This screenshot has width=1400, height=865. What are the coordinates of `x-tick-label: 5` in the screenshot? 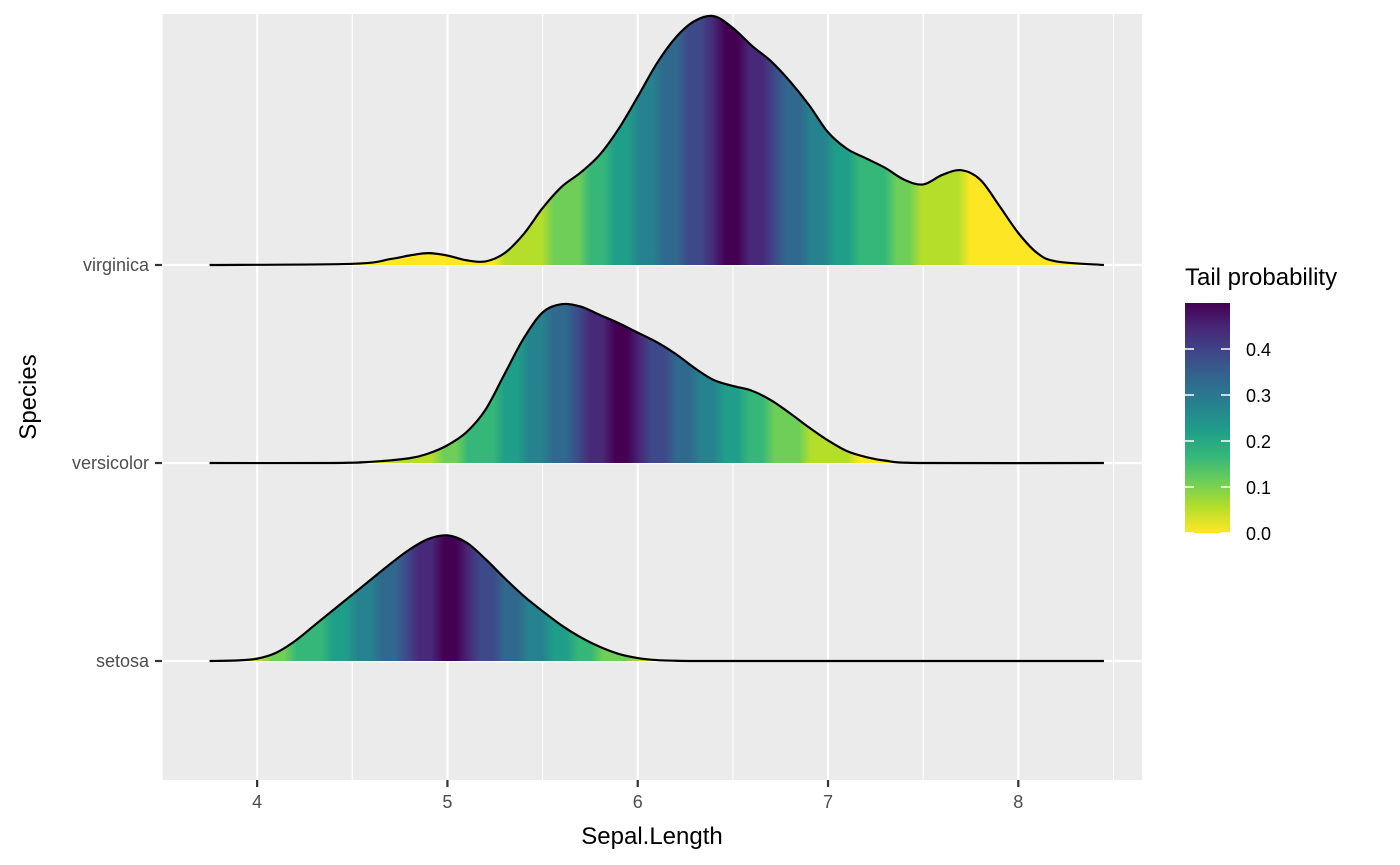 It's located at (447, 802).